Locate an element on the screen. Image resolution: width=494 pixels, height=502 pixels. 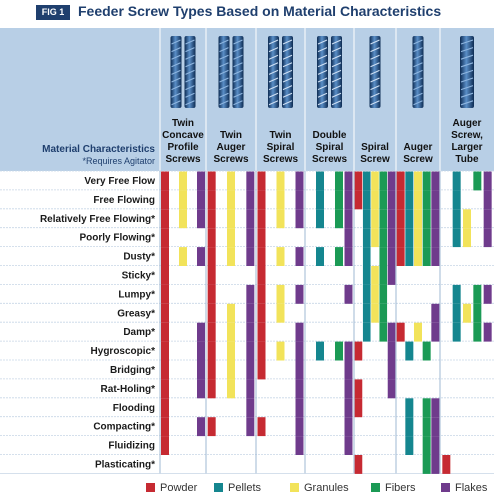
column-header-line: Double is located at coordinates (330, 135).